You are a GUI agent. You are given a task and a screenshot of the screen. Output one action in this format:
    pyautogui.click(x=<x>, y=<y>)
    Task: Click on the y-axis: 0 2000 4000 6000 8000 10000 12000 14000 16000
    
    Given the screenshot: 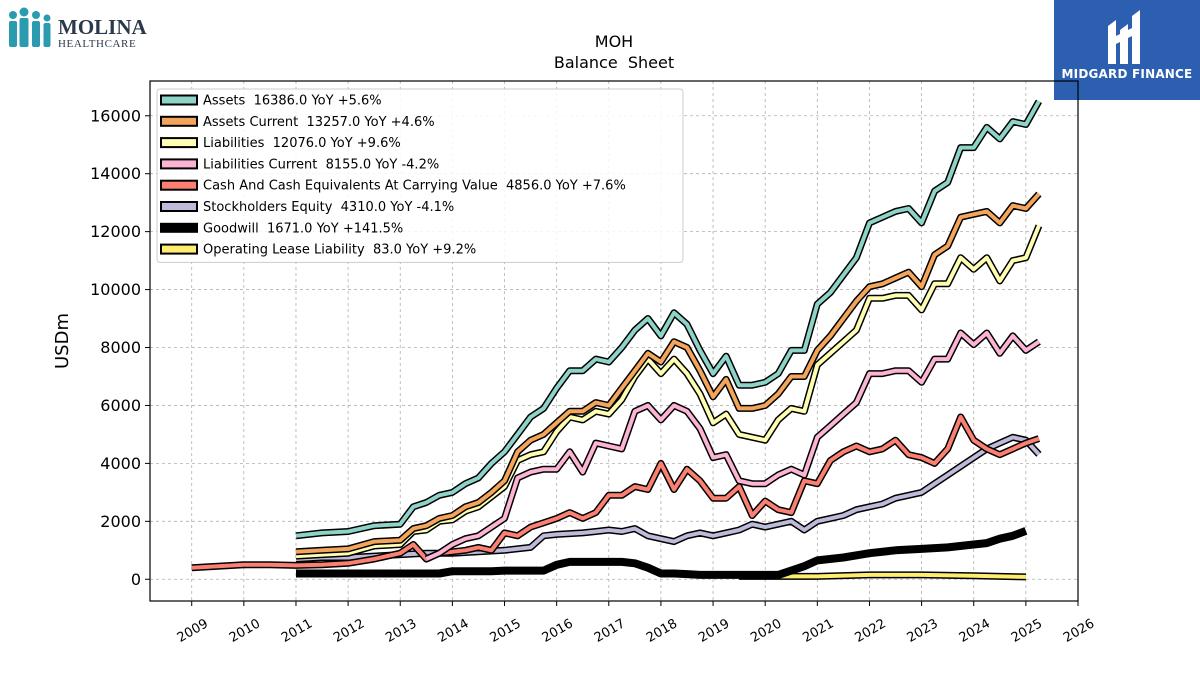 What is the action you would take?
    pyautogui.click(x=120, y=347)
    